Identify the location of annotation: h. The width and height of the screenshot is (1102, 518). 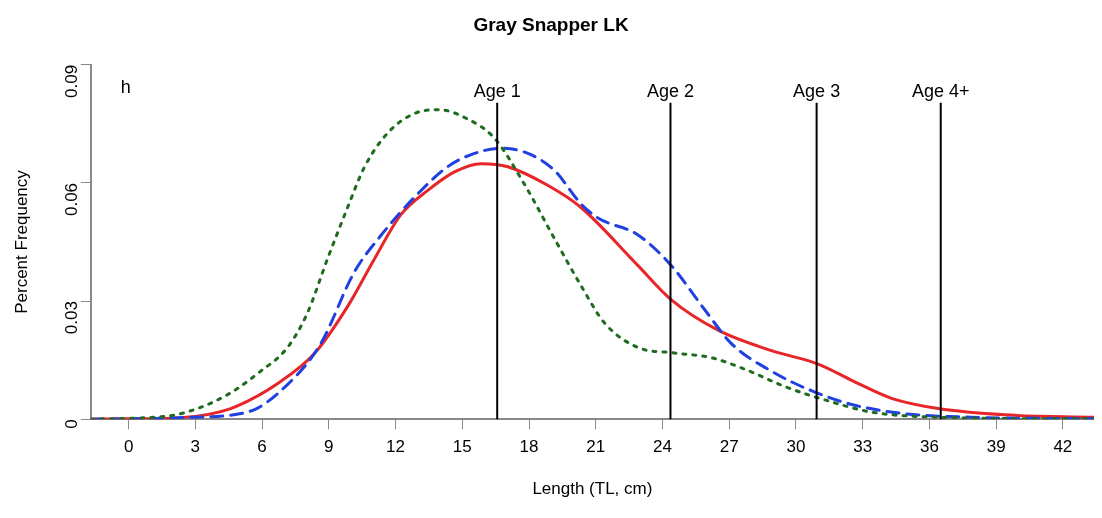
(125, 86).